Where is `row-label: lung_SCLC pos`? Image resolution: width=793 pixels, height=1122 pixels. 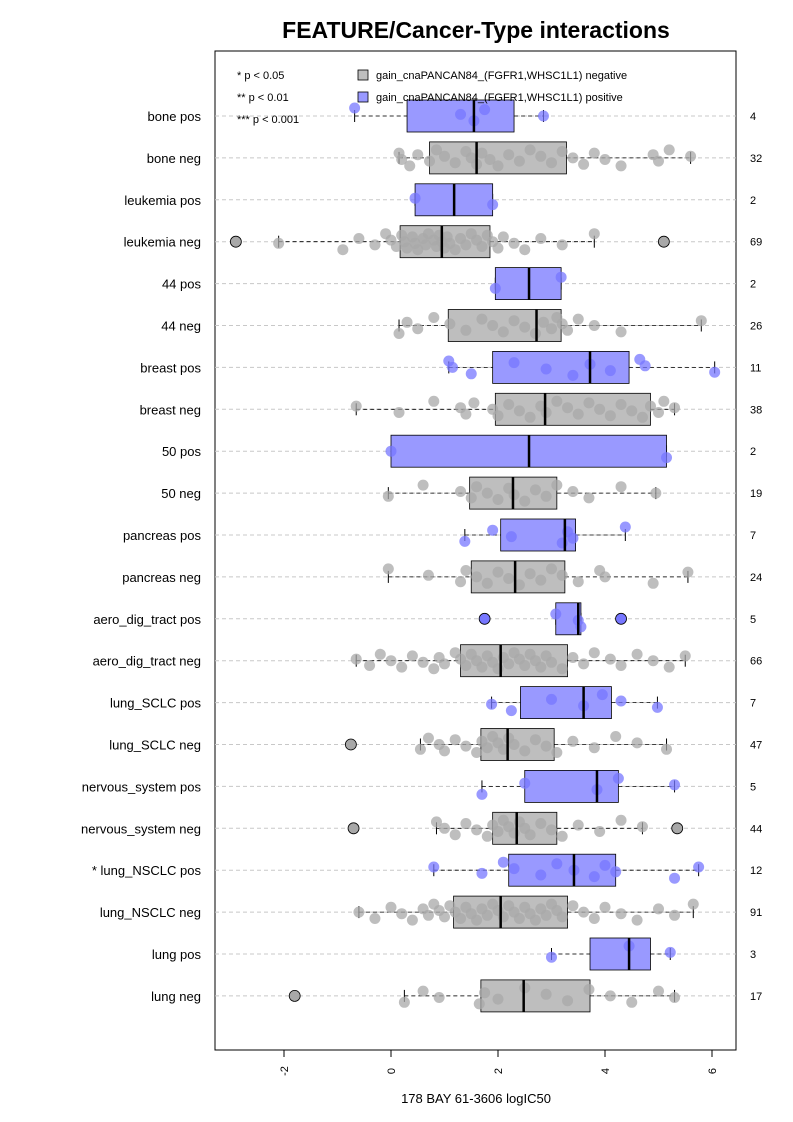 row-label: lung_SCLC pos is located at coordinates (156, 703).